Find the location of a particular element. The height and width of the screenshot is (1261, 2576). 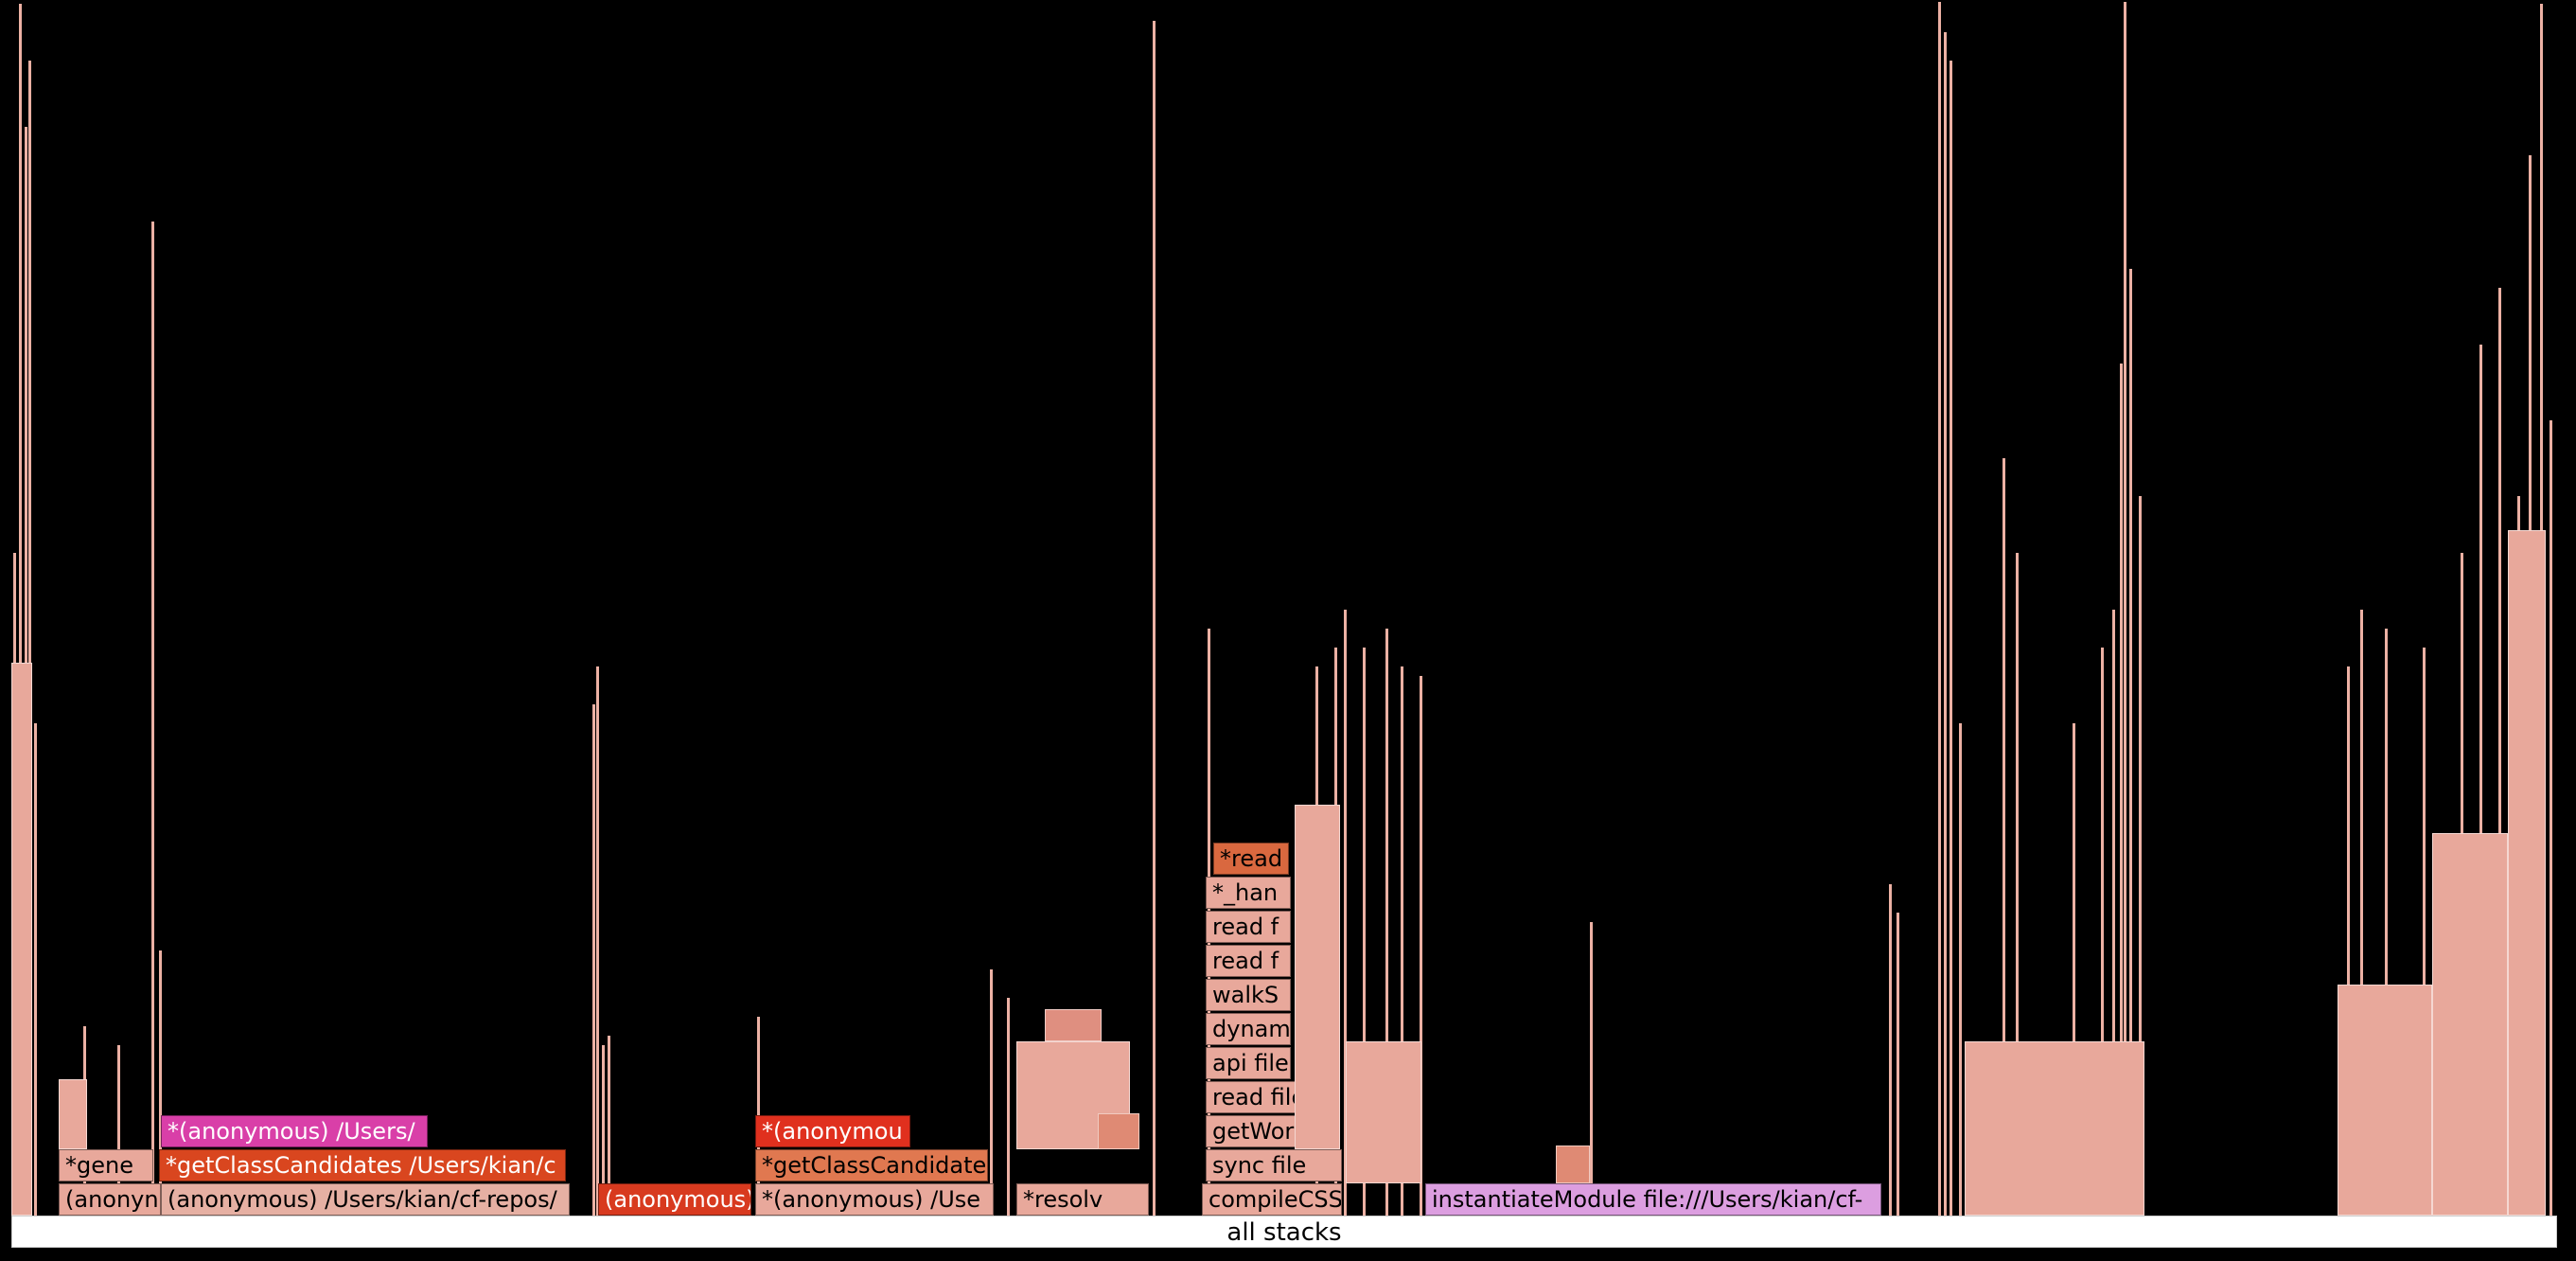

frame-anonymous-red: (anonymous) is located at coordinates (674, 1199).